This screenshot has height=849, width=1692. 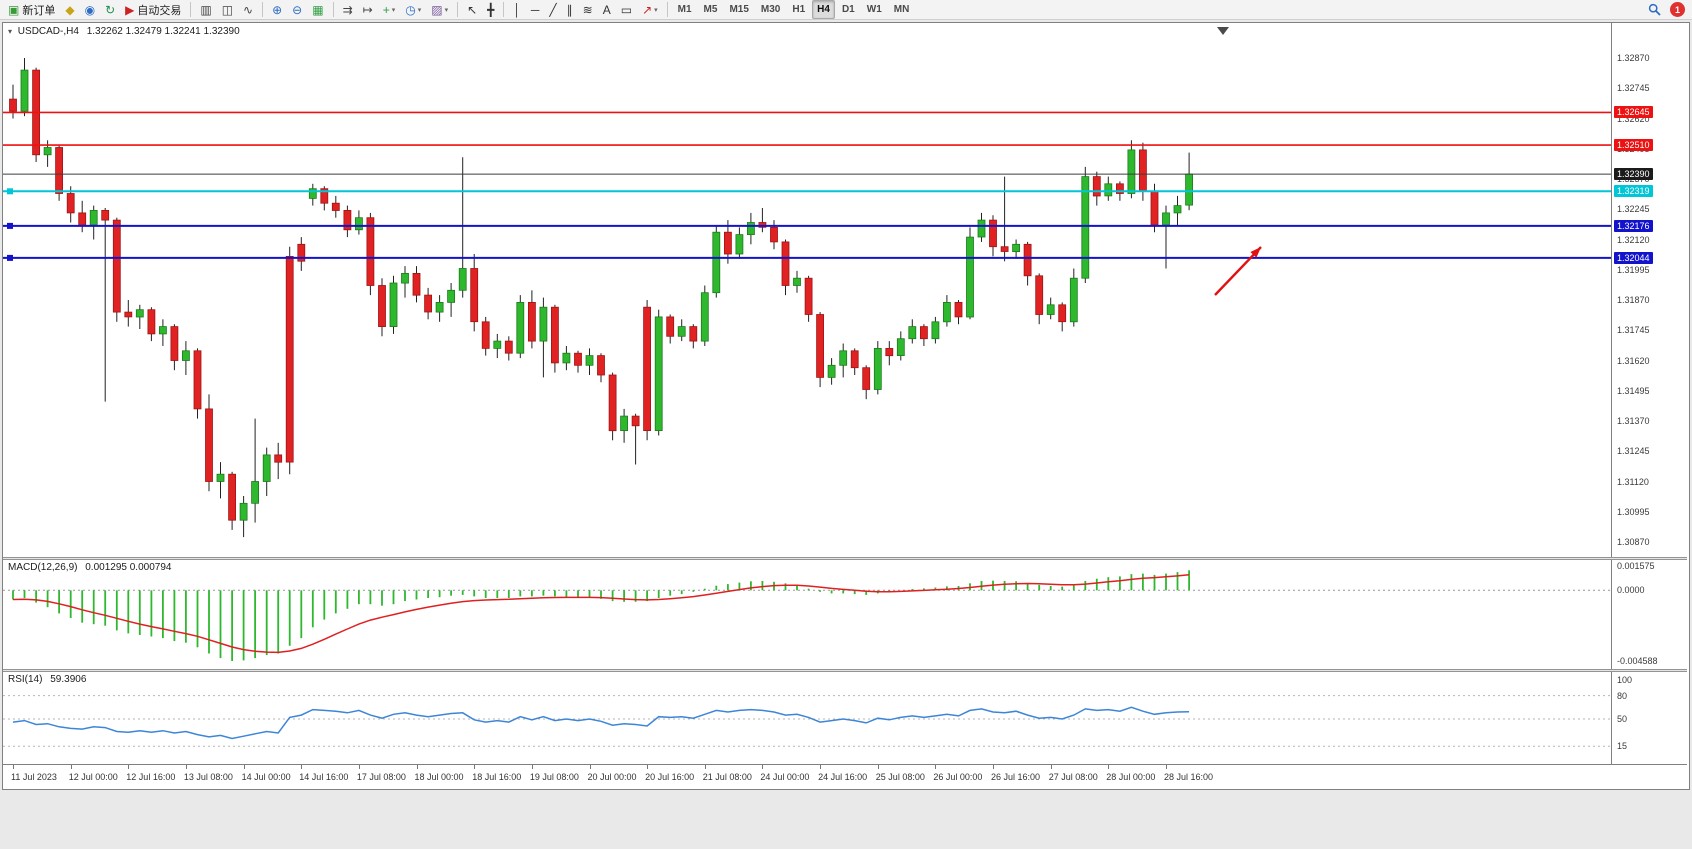 I want to click on timeframe-d1: D1, so click(x=848, y=9).